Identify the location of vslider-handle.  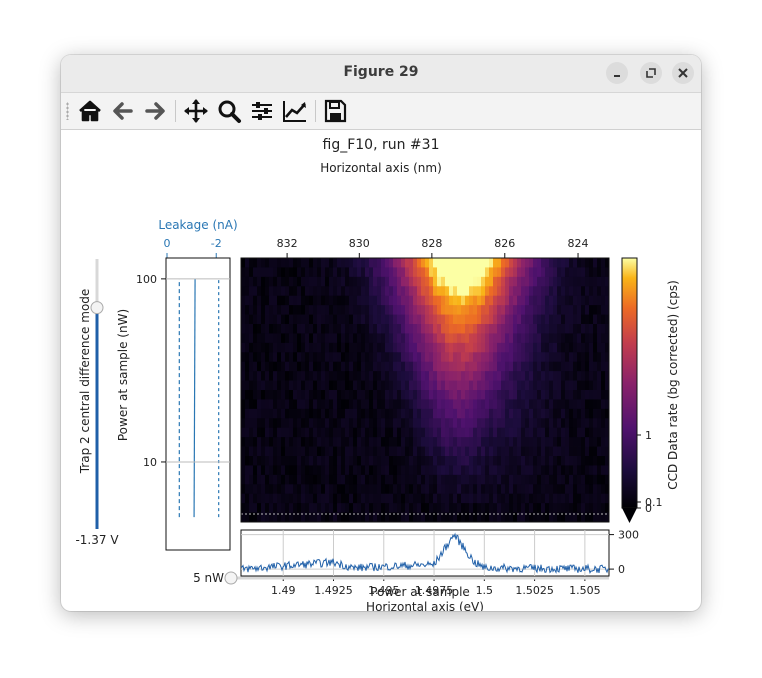
(97, 308).